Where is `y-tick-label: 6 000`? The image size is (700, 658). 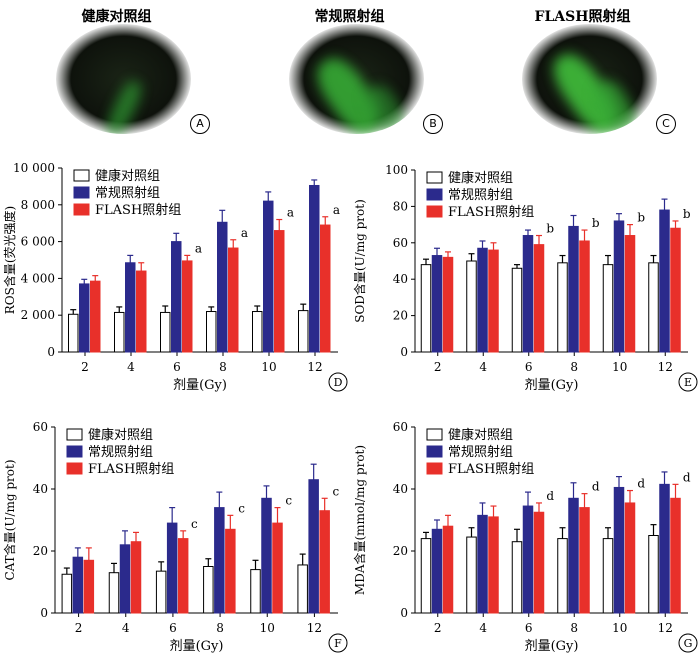 y-tick-label: 6 000 is located at coordinates (38, 242).